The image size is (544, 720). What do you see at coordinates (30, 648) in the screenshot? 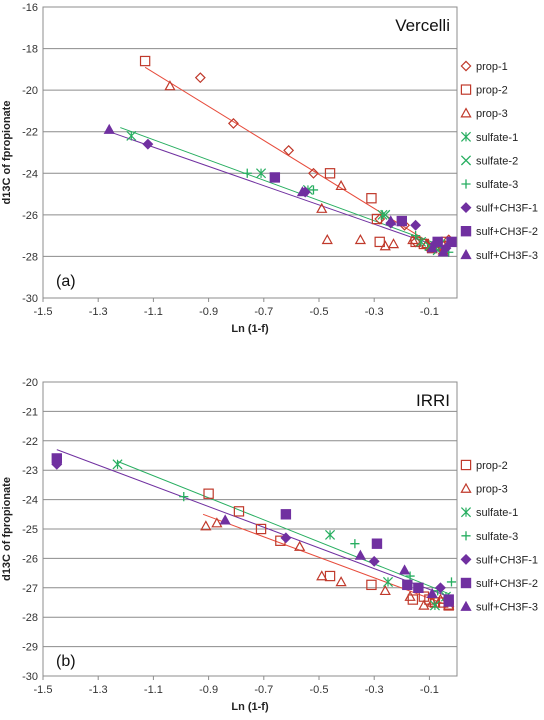
I see `y-tick-label: -29` at bounding box center [30, 648].